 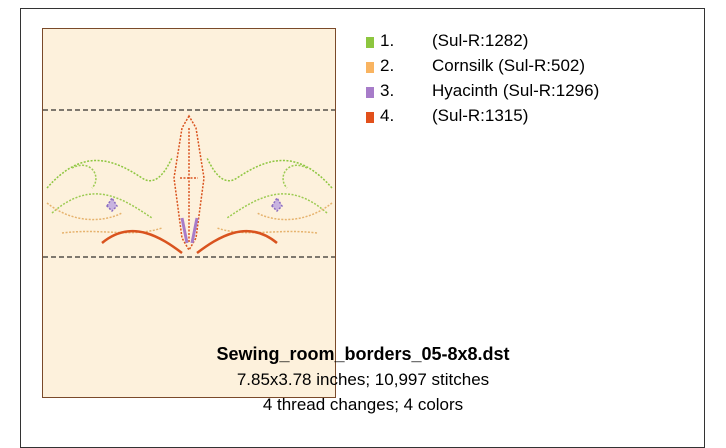 I want to click on thread-label: (Sul-R:1282), so click(x=480, y=40).